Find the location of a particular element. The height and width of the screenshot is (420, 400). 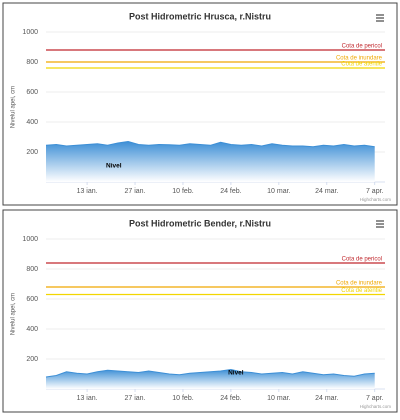

chart-title: Post Hidrometric Bender, r.Nistru is located at coordinates (200, 223).